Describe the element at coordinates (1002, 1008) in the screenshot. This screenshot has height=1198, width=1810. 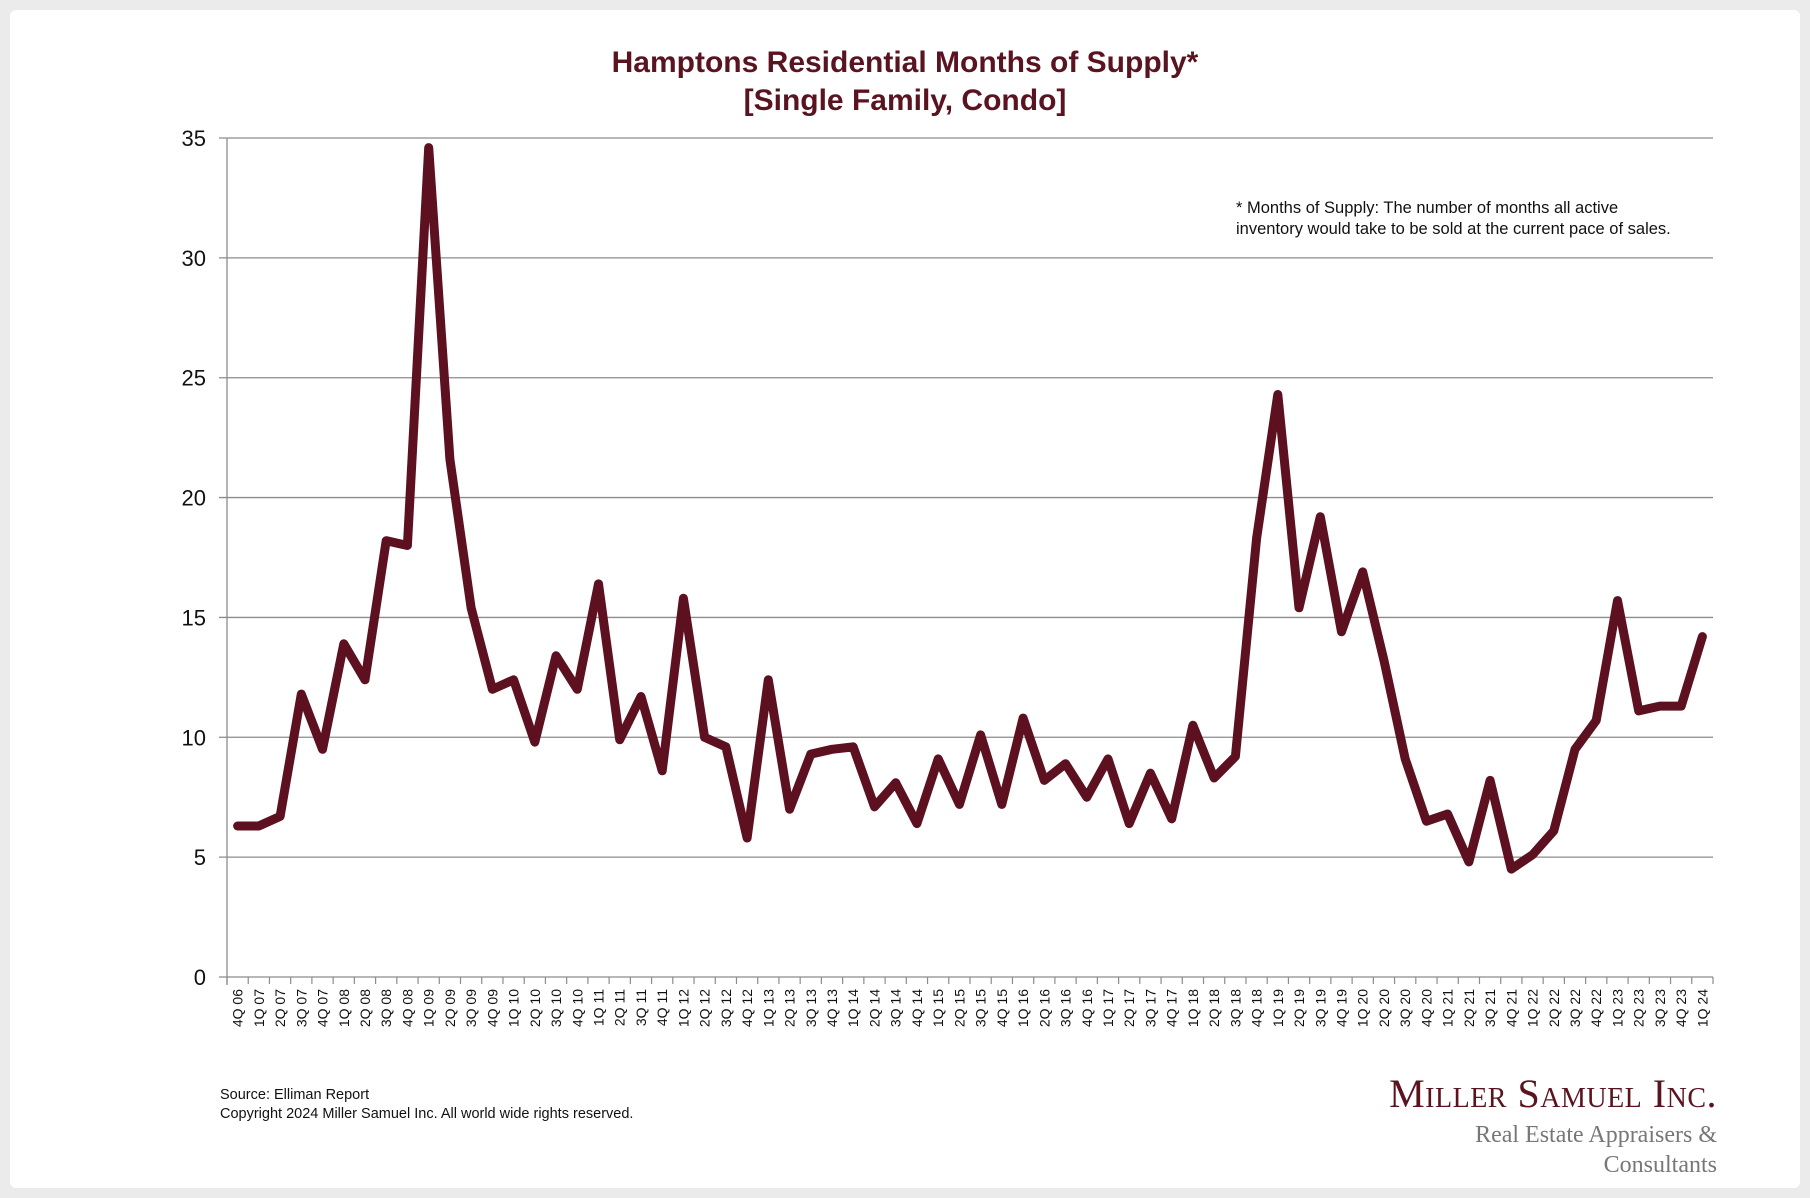
I see `x-tick-label: 4Q 15` at that location.